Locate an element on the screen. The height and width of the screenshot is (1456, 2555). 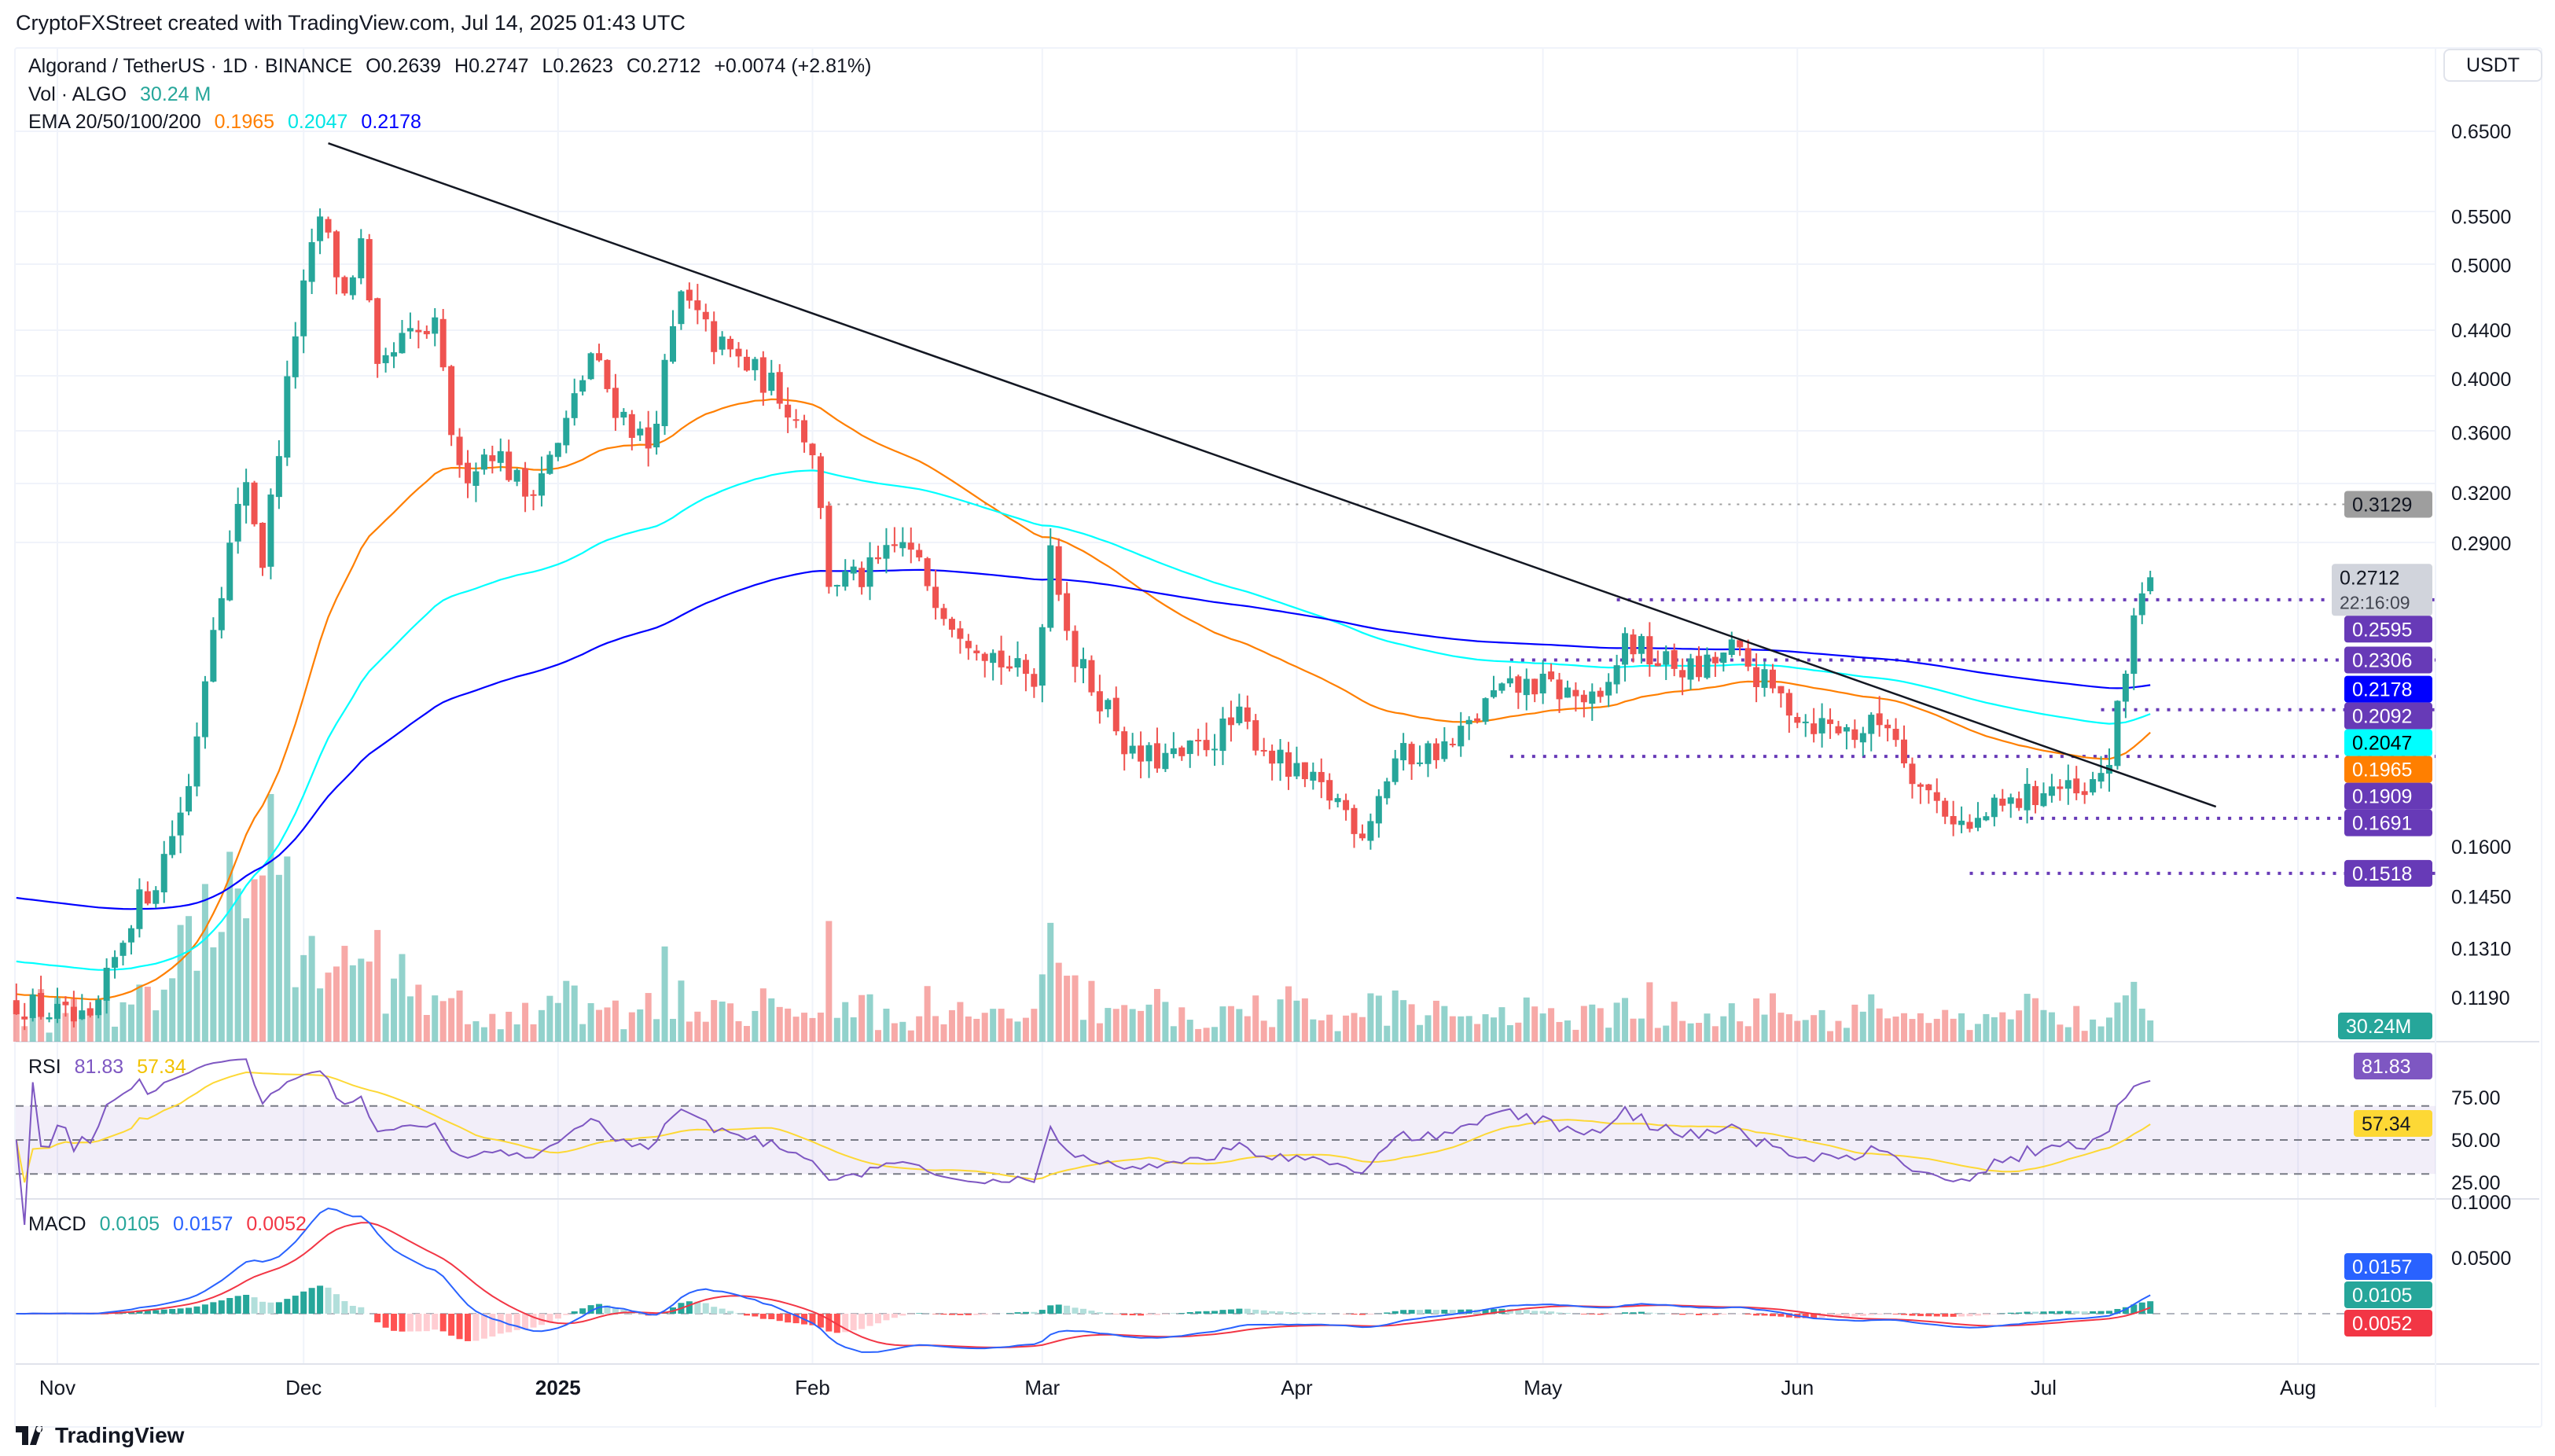
price-badge: 0.2712 is located at coordinates (2370, 578).